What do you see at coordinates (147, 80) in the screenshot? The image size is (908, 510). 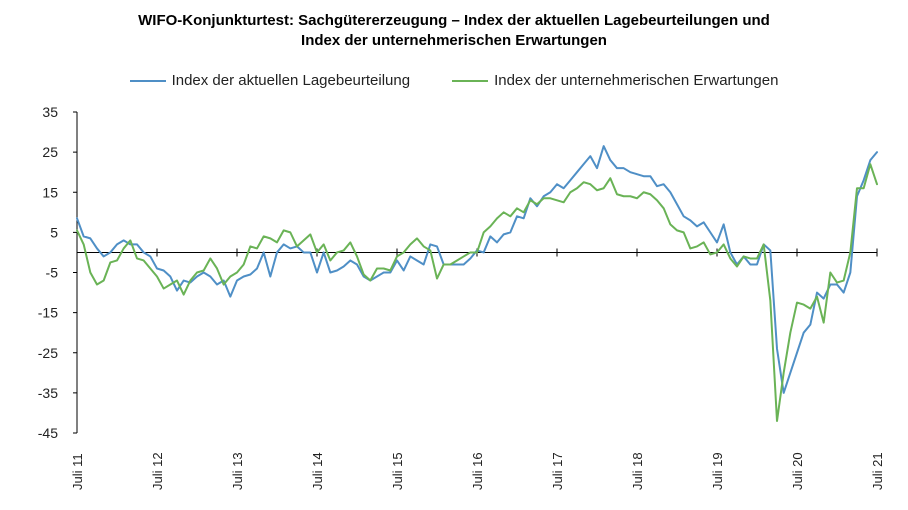 I see `legend-swatch-lage` at bounding box center [147, 80].